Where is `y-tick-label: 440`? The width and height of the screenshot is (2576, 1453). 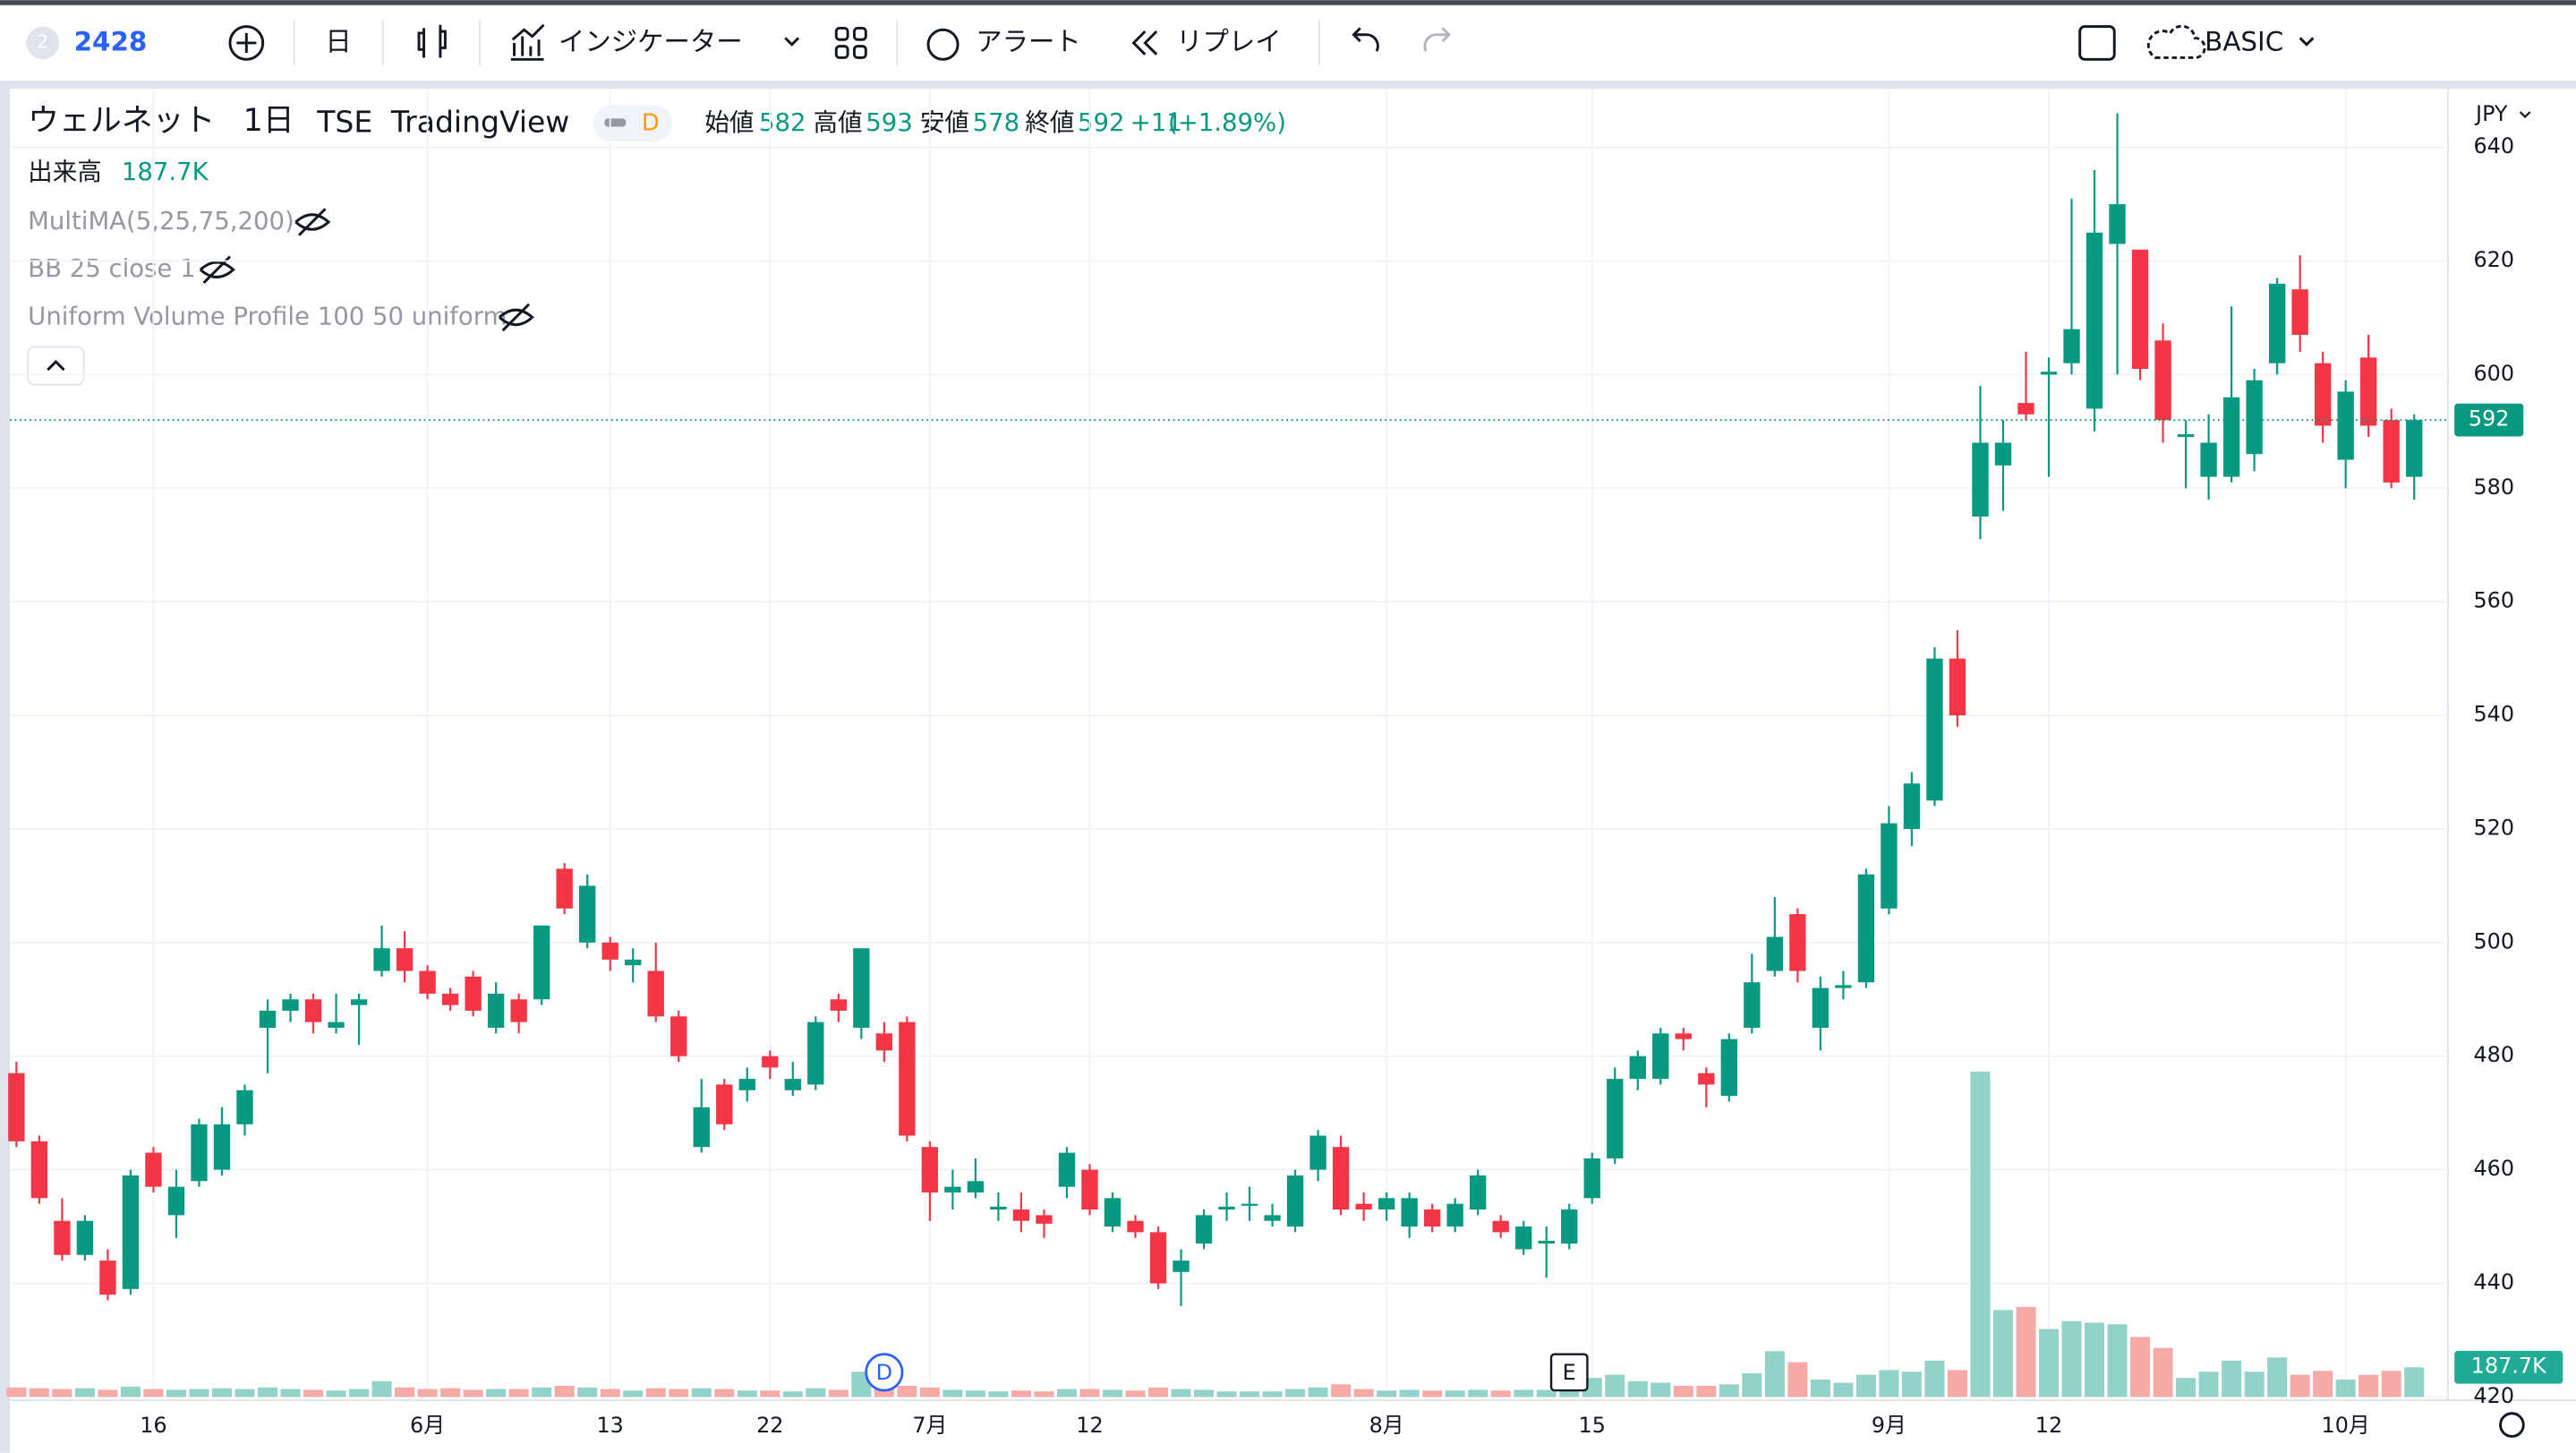
y-tick-label: 440 is located at coordinates (2493, 1282).